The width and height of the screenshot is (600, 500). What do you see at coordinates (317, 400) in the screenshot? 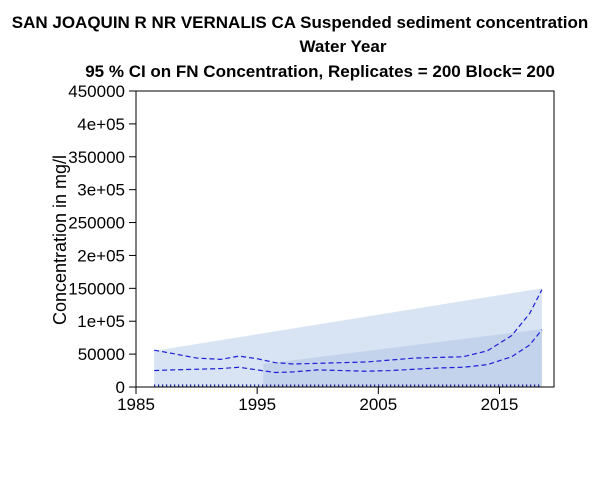
I see `x-axis-ticks: 1985 1995 2005 2015` at bounding box center [317, 400].